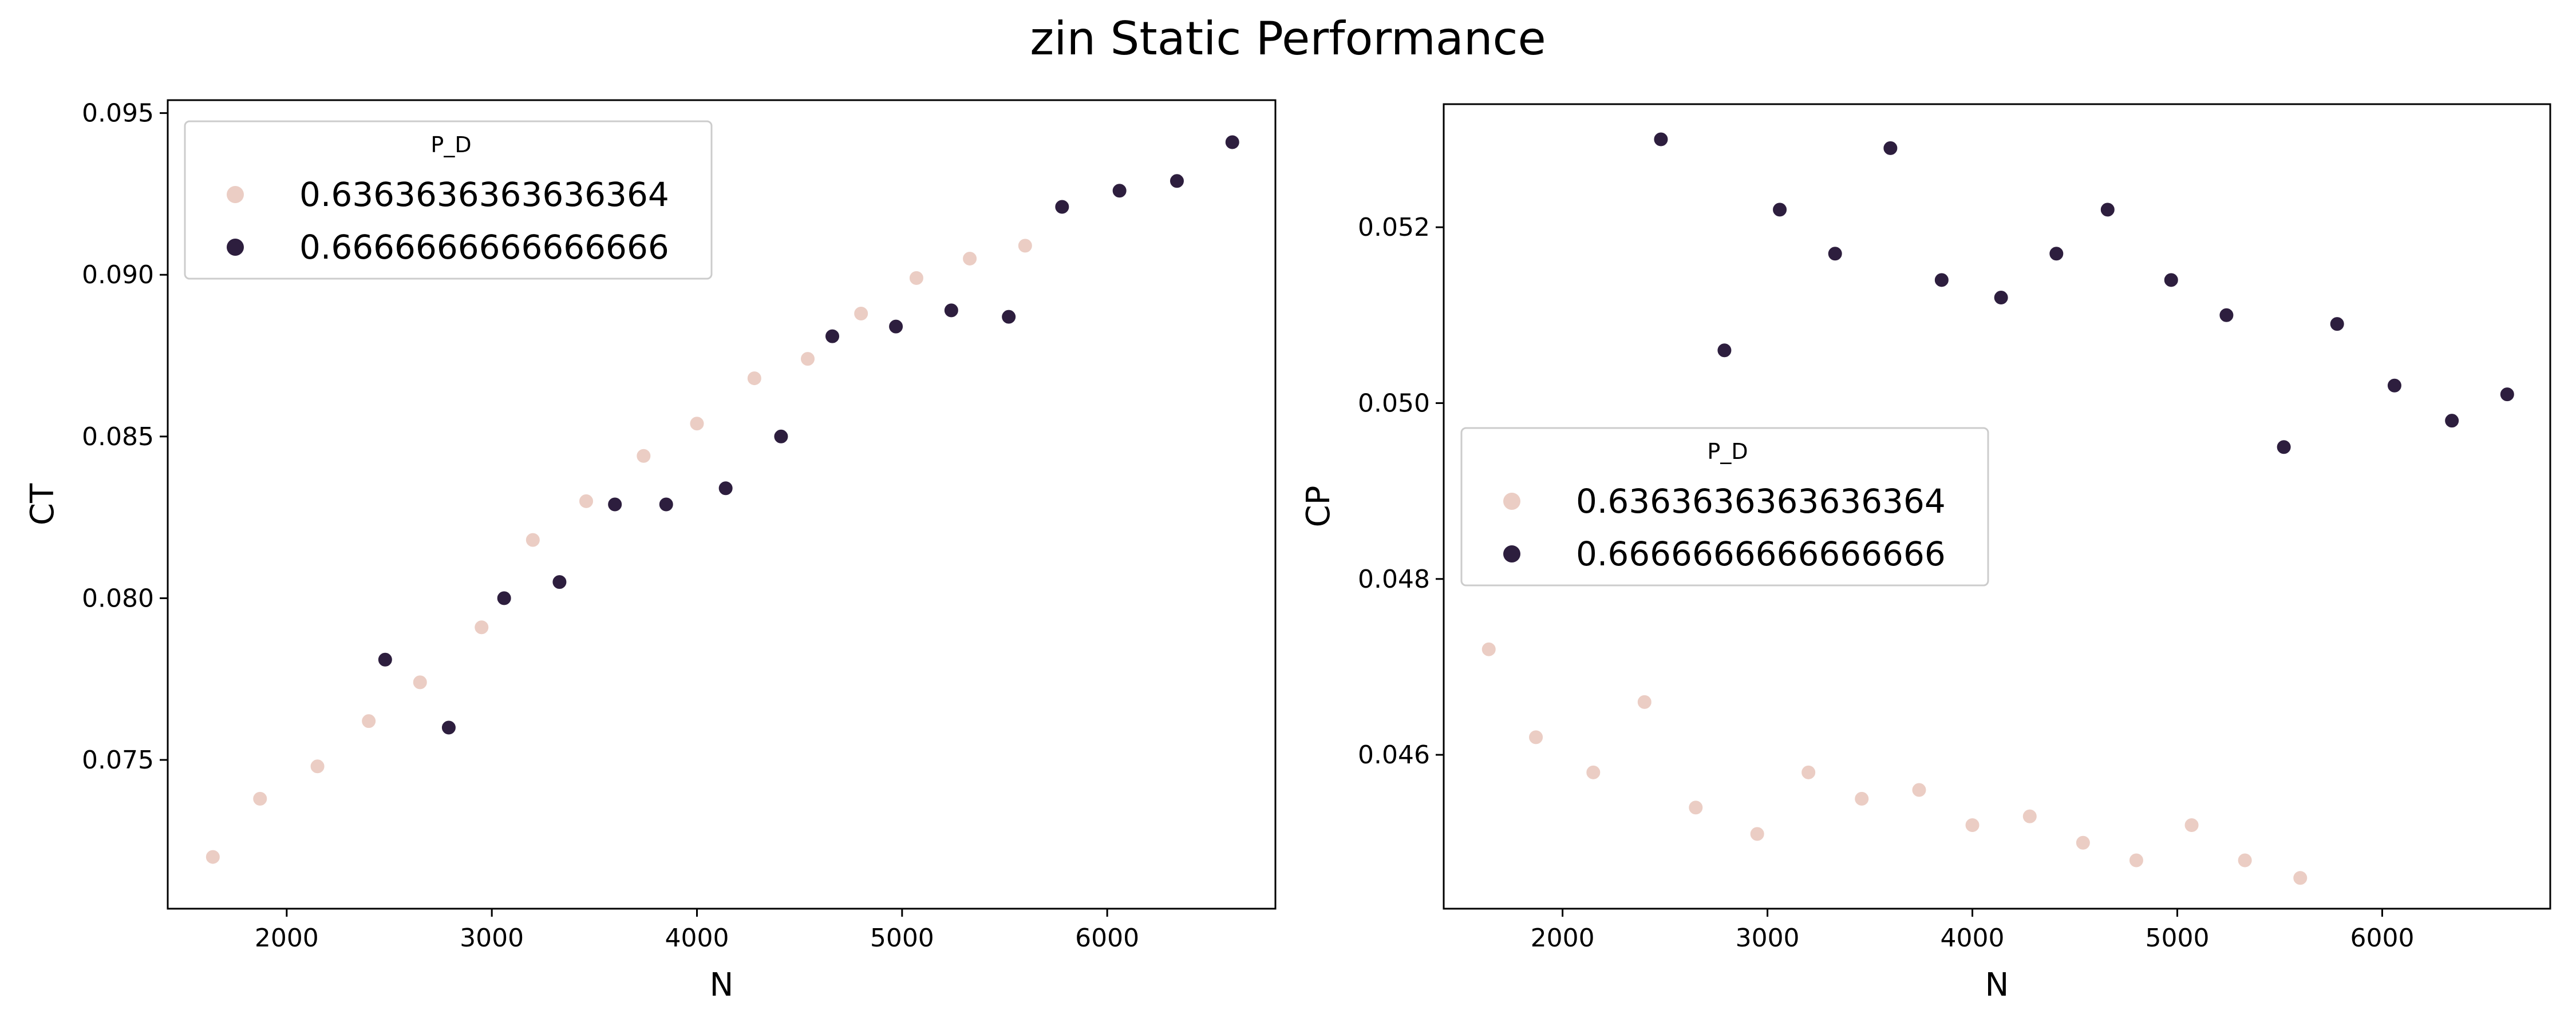 The image size is (2576, 1030). I want to click on figure-title: zin Static Performance, so click(1288, 38).